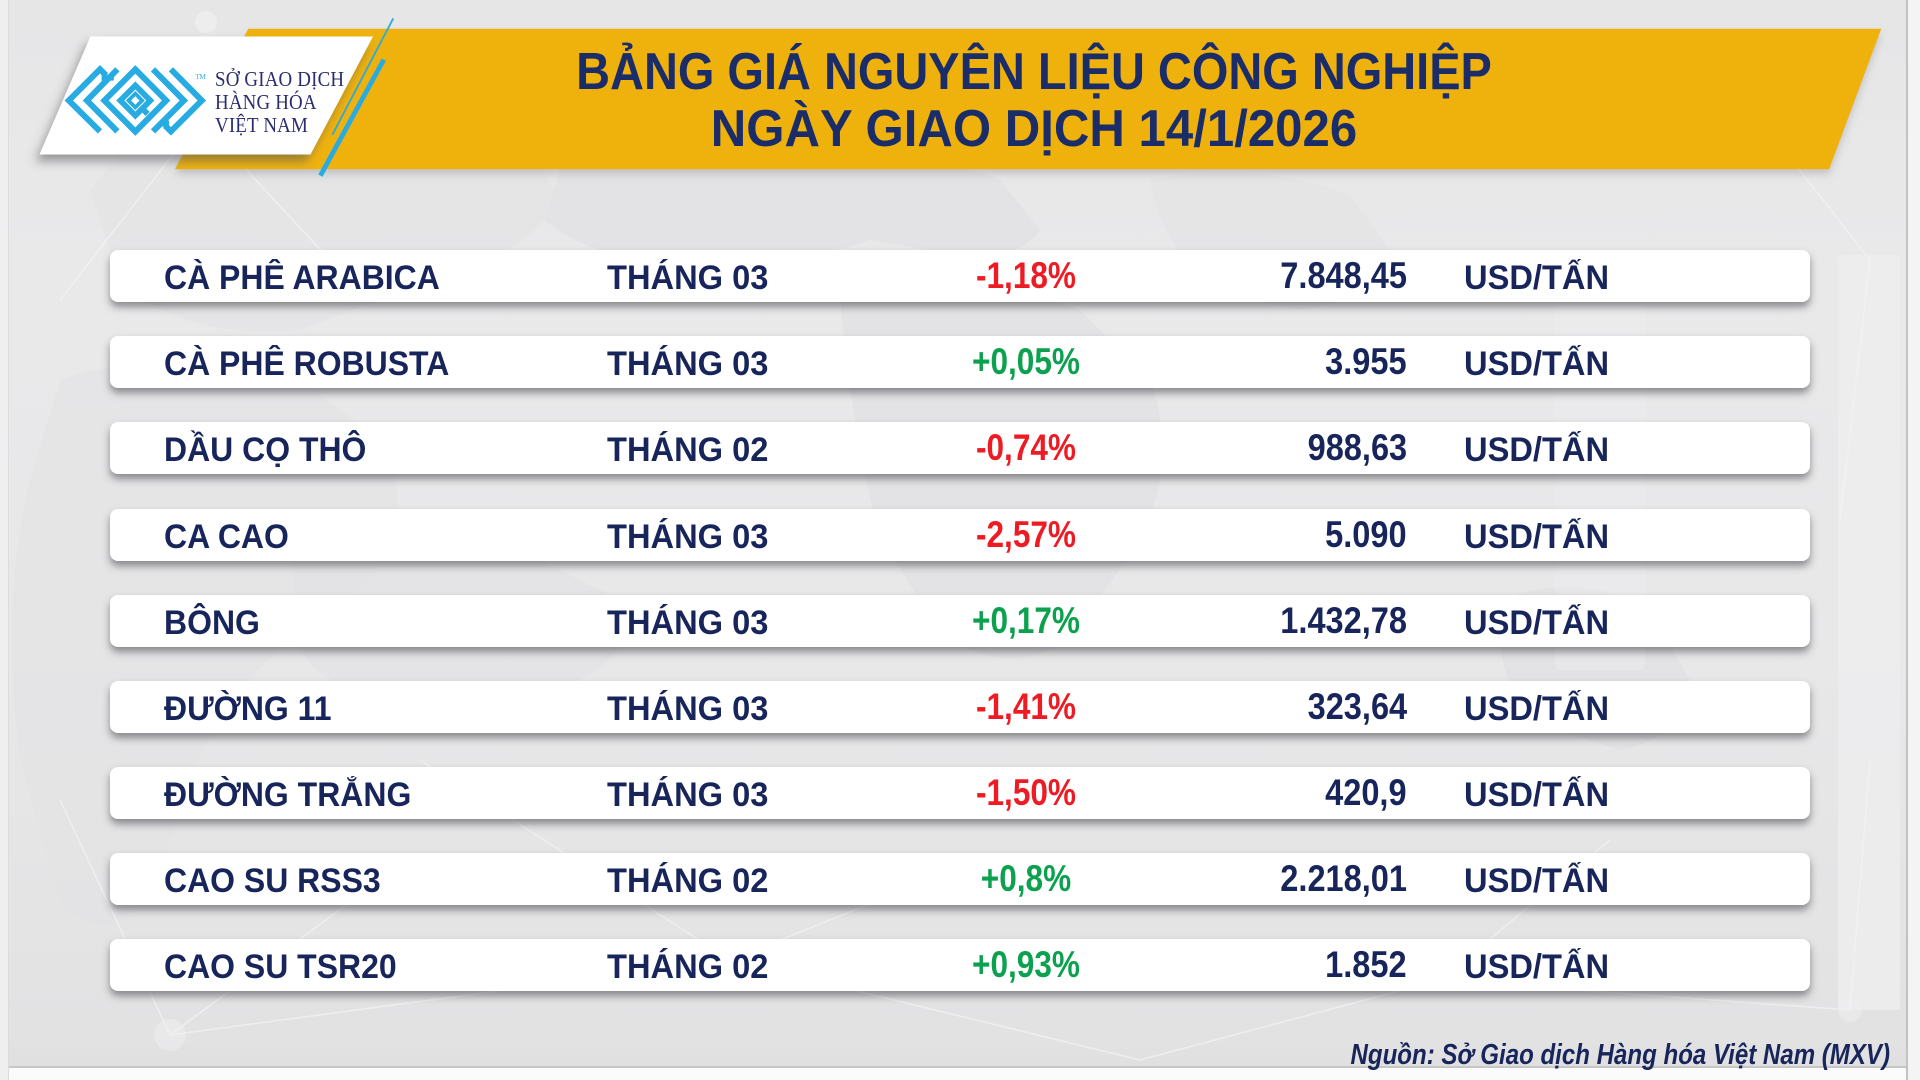 This screenshot has height=1080, width=1920. What do you see at coordinates (201, 77) in the screenshot?
I see `svg-text: TM` at bounding box center [201, 77].